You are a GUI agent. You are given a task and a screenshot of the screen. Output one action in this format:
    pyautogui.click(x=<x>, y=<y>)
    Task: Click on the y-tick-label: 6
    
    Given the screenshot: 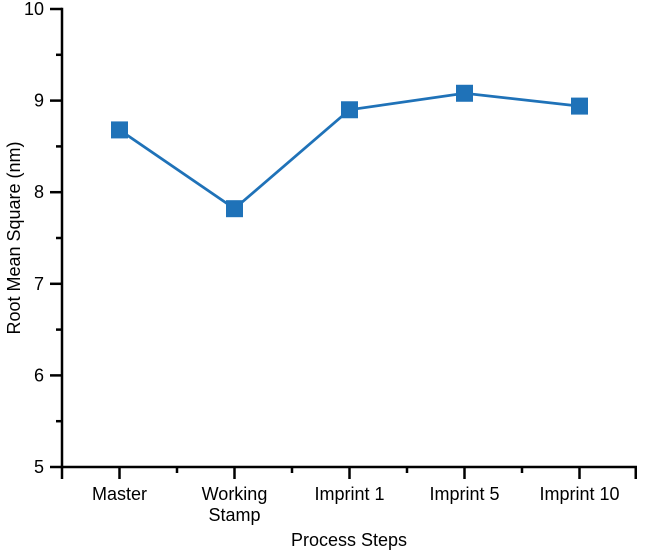 What is the action you would take?
    pyautogui.click(x=39, y=375)
    